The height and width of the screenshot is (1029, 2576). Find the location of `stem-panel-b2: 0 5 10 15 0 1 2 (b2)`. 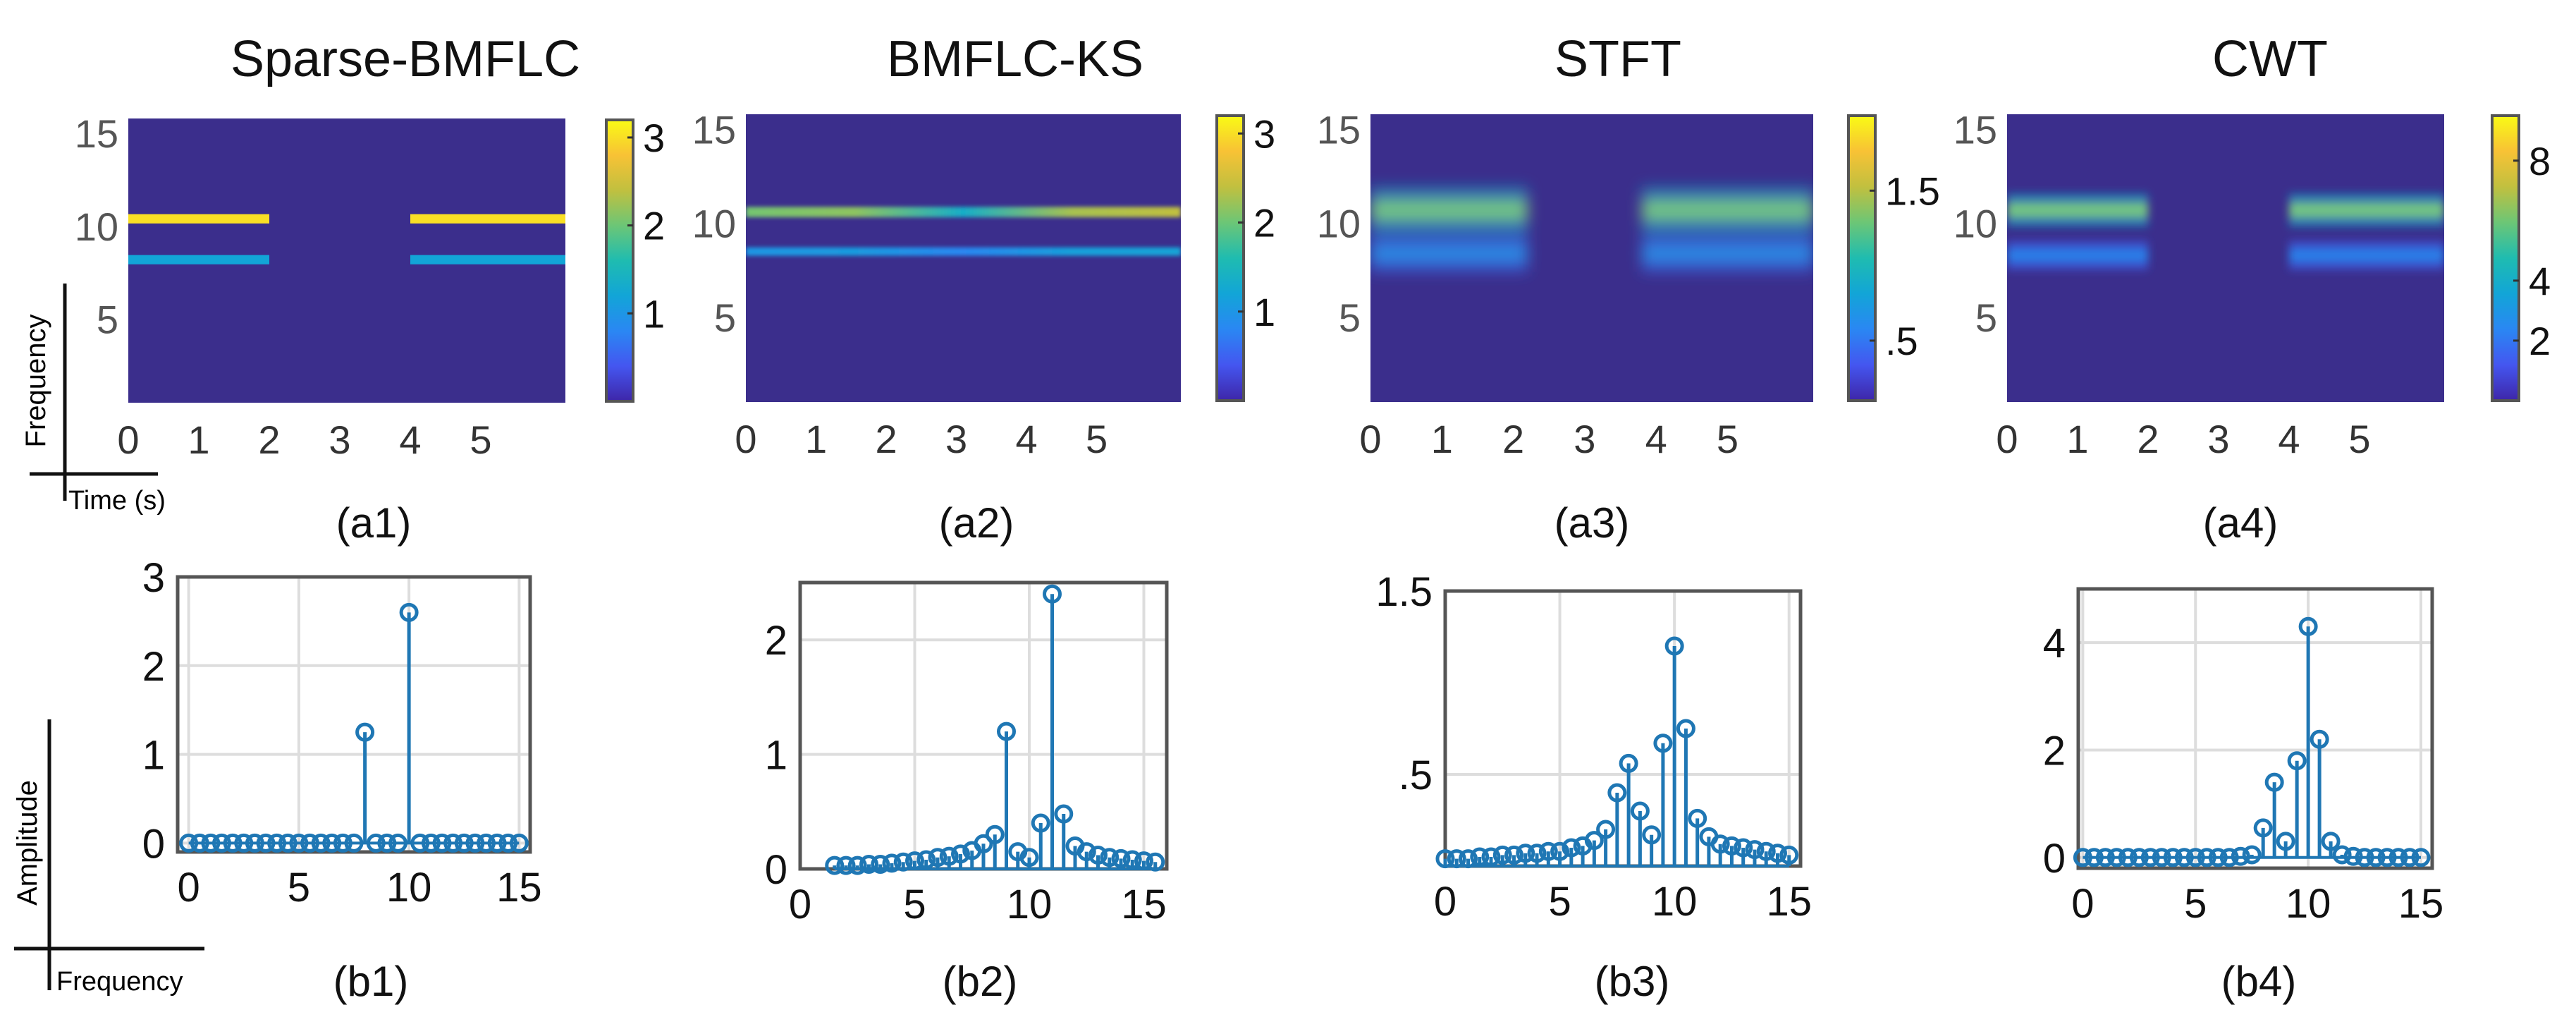

stem-panel-b2: 0 5 10 15 0 1 2 (b2) is located at coordinates (967, 792).